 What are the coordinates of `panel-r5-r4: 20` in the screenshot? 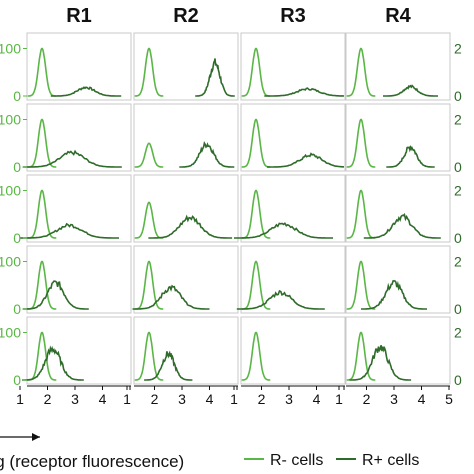 It's located at (403, 352).